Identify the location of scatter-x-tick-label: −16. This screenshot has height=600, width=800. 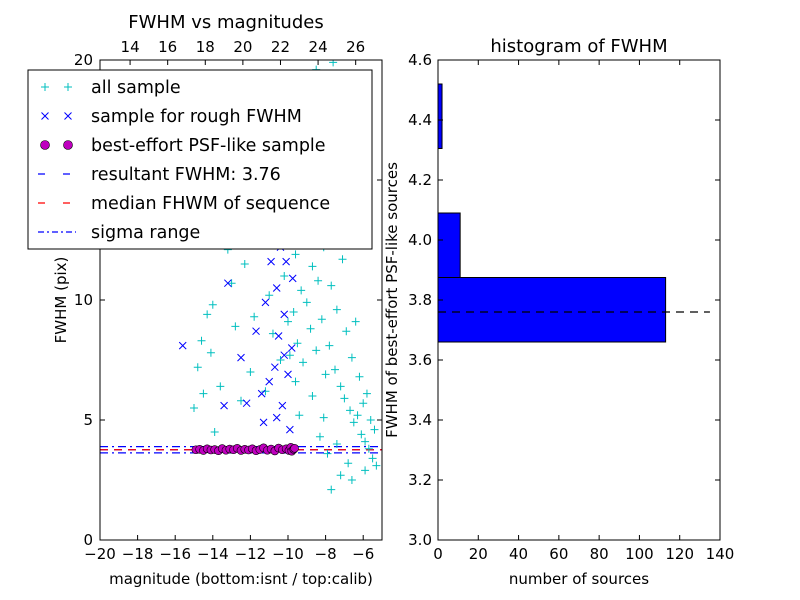
(175, 554).